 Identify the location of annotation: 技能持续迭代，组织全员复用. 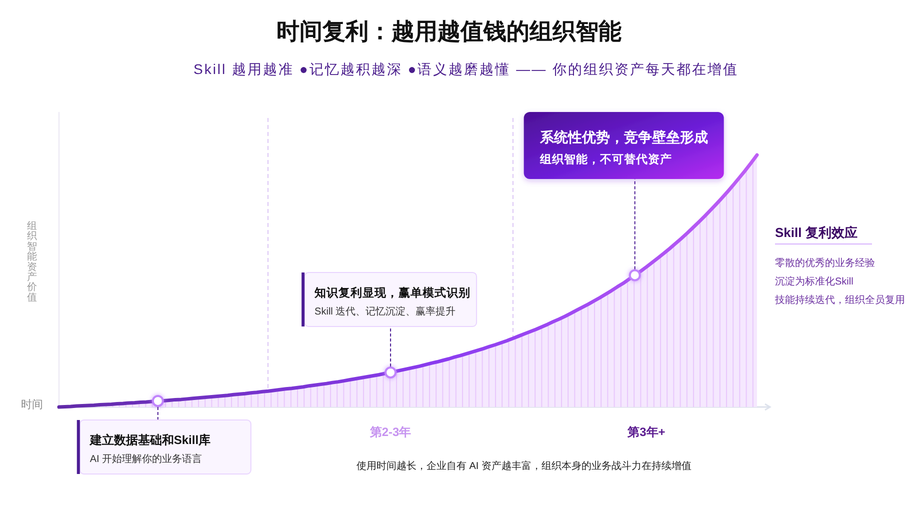
(840, 300).